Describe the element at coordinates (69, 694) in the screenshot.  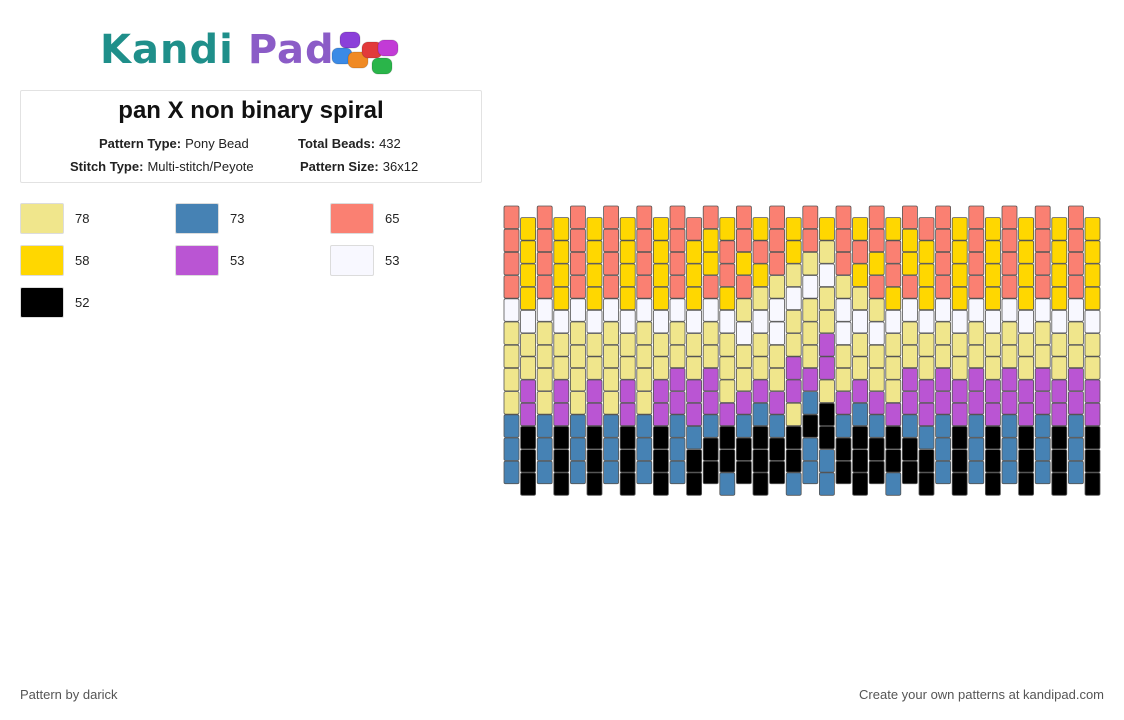
I see `author-credit: Pattern by darick` at that location.